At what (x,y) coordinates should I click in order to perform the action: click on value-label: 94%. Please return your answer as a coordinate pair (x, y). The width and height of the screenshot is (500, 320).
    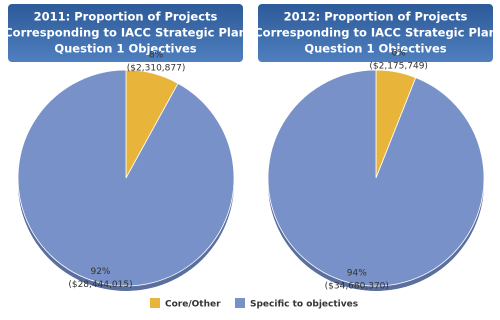
    Looking at the image, I should click on (357, 273).